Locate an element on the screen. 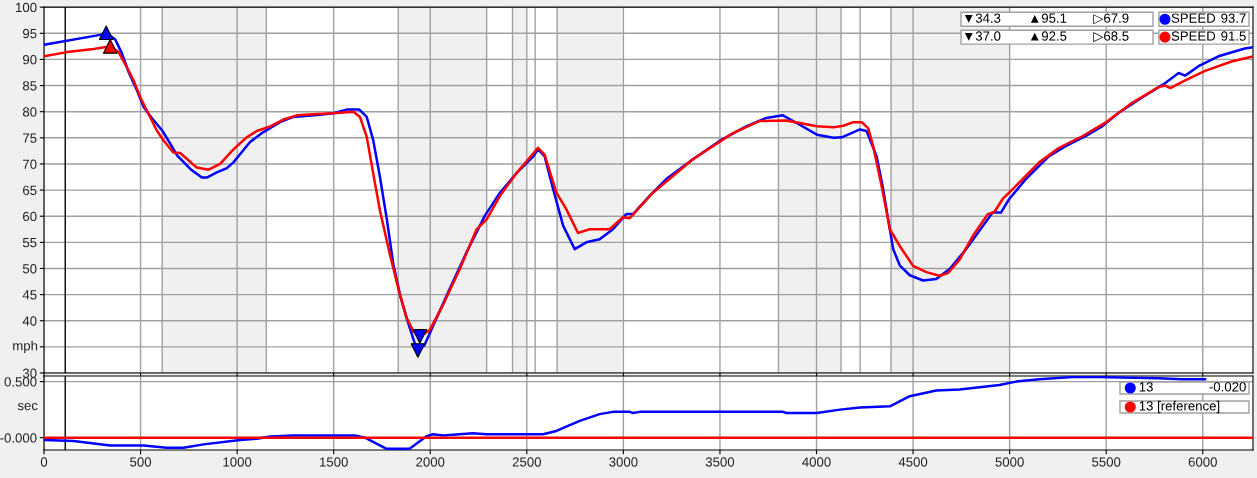  y-tick-label: 0.500 is located at coordinates (20, 382).